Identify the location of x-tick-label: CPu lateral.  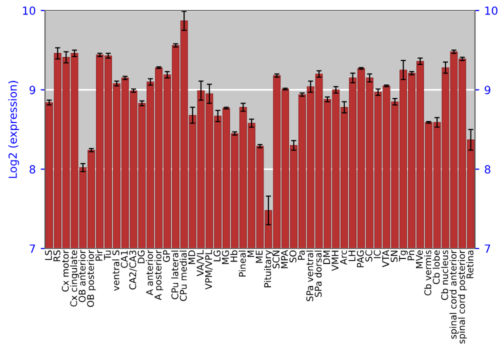
(174, 275).